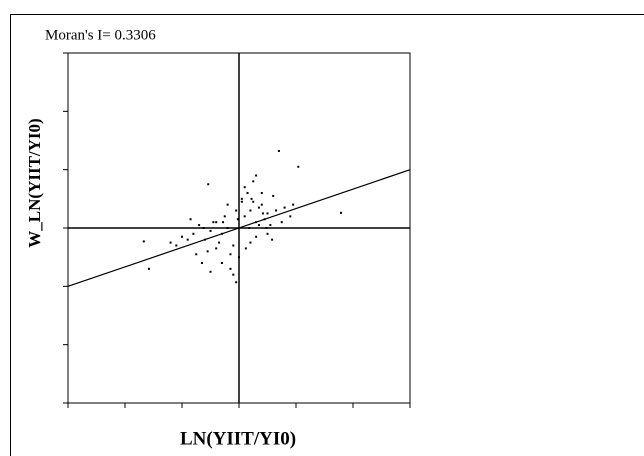 Image resolution: width=644 pixels, height=456 pixels. Describe the element at coordinates (239, 228) in the screenshot. I see `regression-line` at that location.